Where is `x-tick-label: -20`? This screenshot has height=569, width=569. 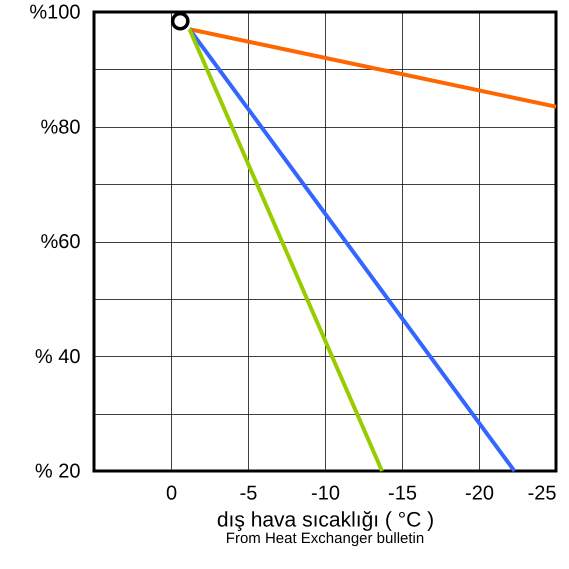 x-tick-label: -20 is located at coordinates (479, 493).